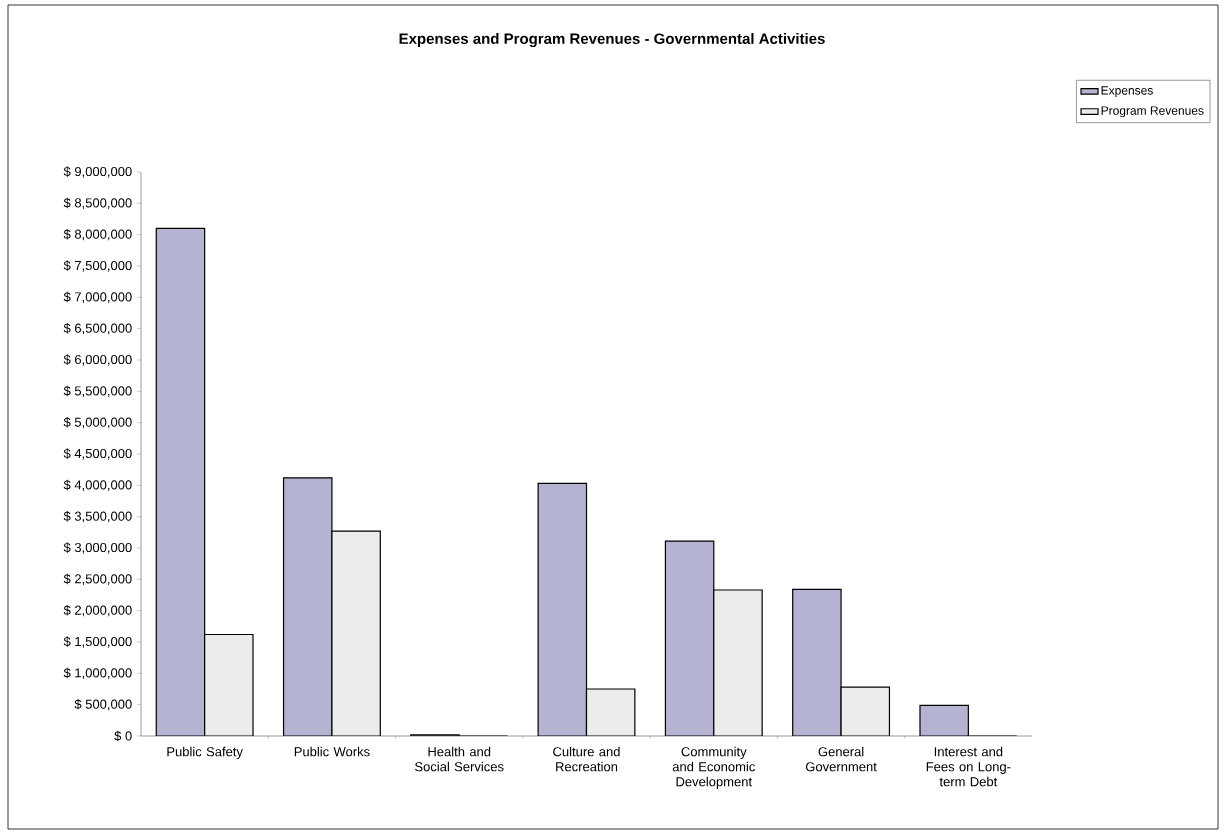  Describe the element at coordinates (97, 673) in the screenshot. I see `y-tick-label: $ 1,000,000` at that location.